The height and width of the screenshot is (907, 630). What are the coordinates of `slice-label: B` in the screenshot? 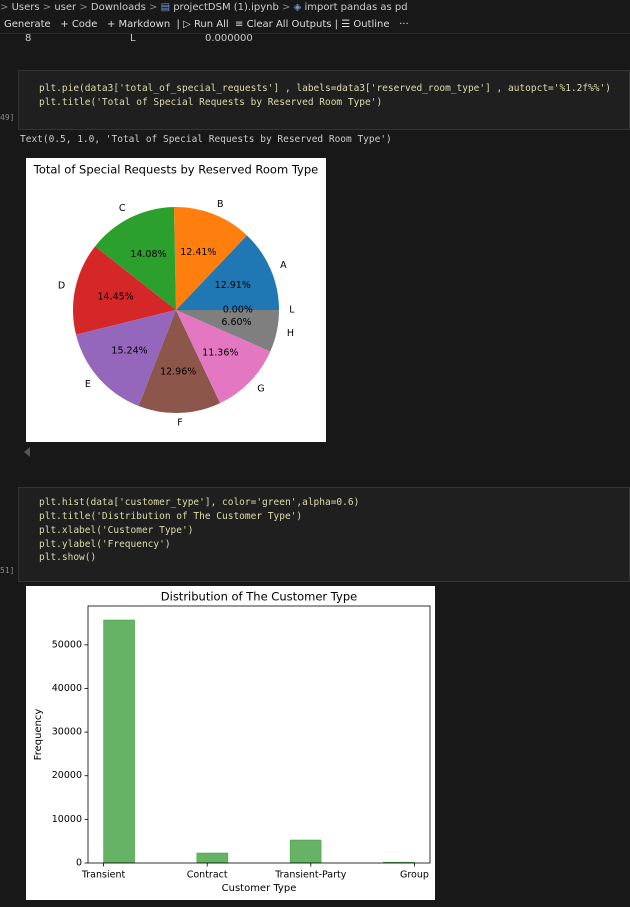 It's located at (220, 204).